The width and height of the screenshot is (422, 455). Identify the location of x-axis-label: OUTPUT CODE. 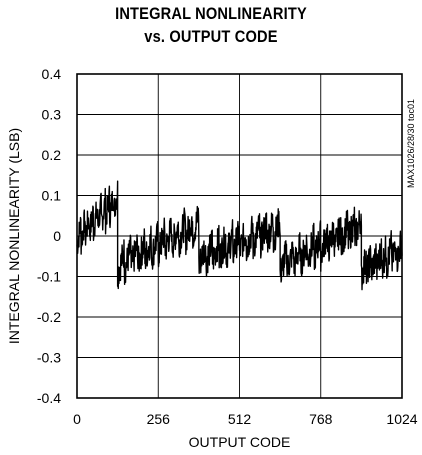
(240, 442).